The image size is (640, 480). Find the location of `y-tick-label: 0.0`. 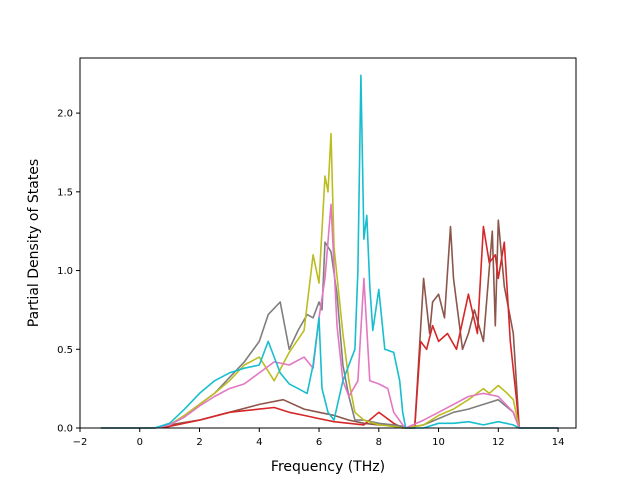

y-tick-label: 0.0 is located at coordinates (65, 429).